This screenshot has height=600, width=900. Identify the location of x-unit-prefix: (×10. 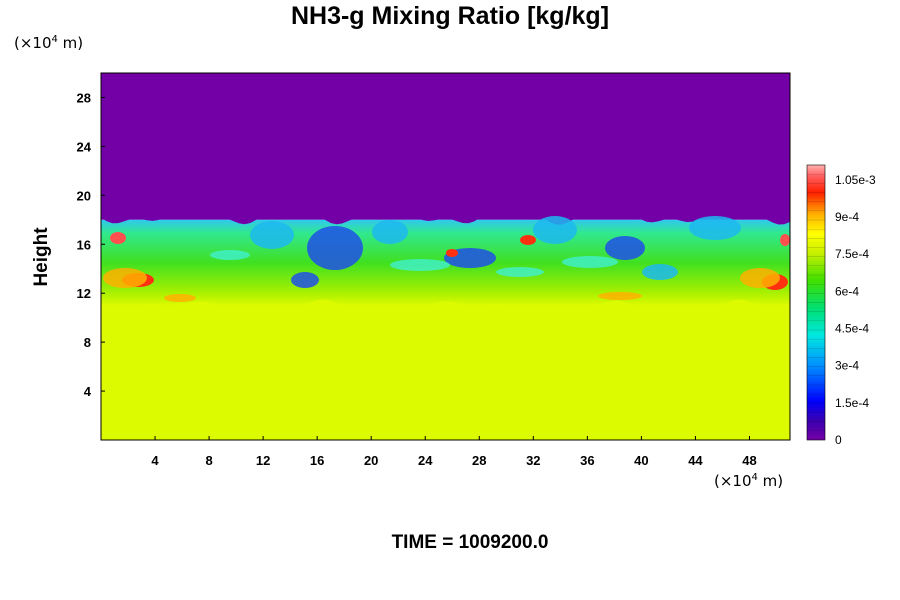
(733, 481).